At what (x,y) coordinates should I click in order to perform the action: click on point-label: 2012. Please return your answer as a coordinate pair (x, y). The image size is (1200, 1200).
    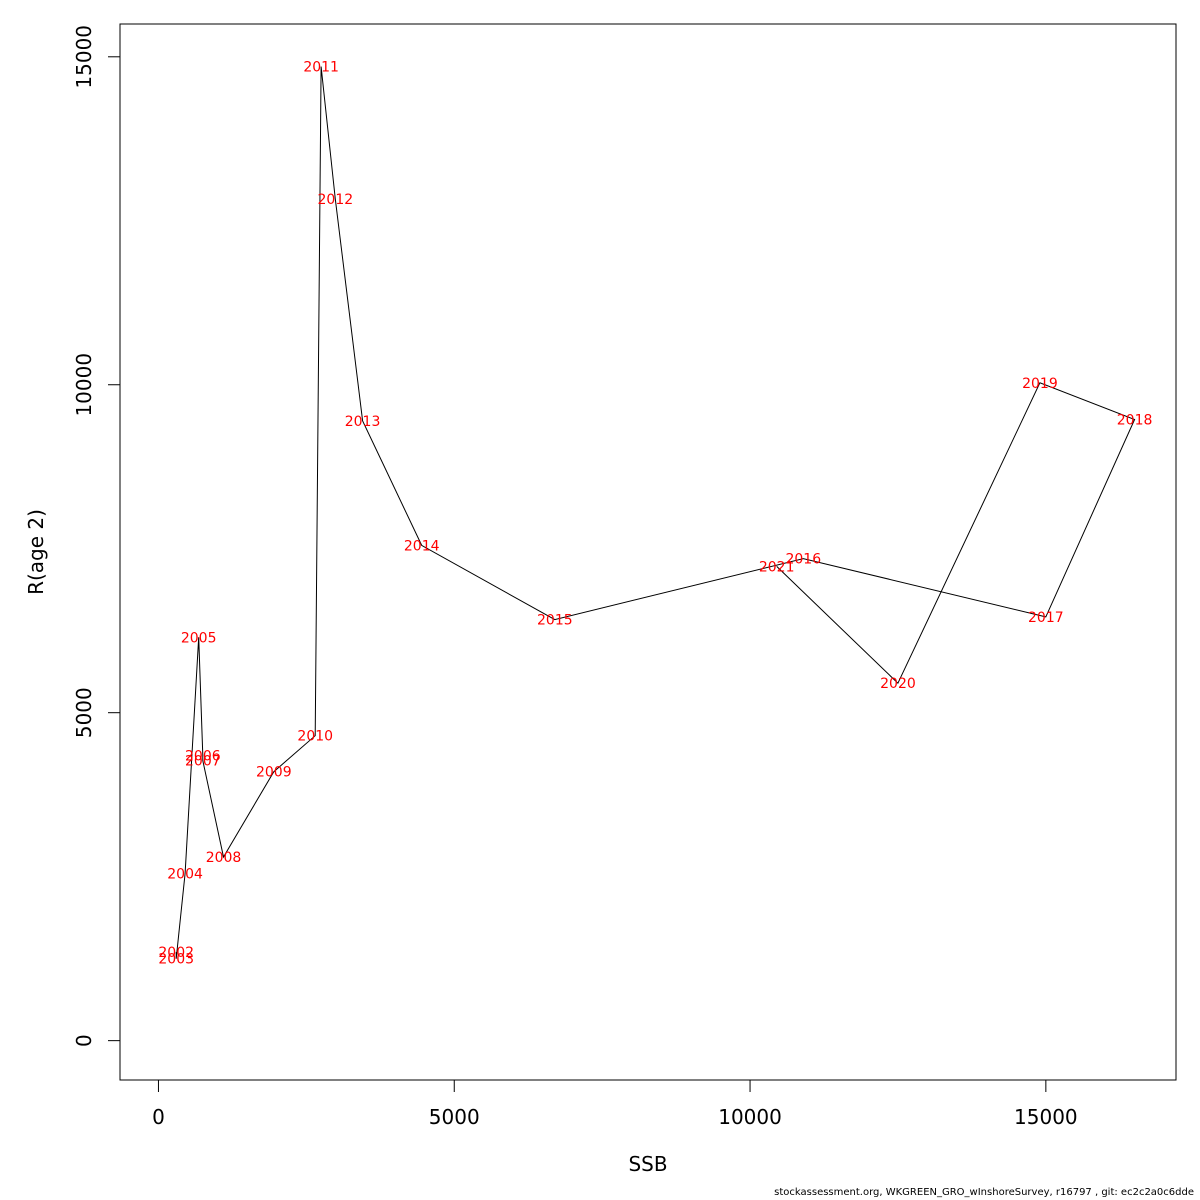
    Looking at the image, I should click on (336, 200).